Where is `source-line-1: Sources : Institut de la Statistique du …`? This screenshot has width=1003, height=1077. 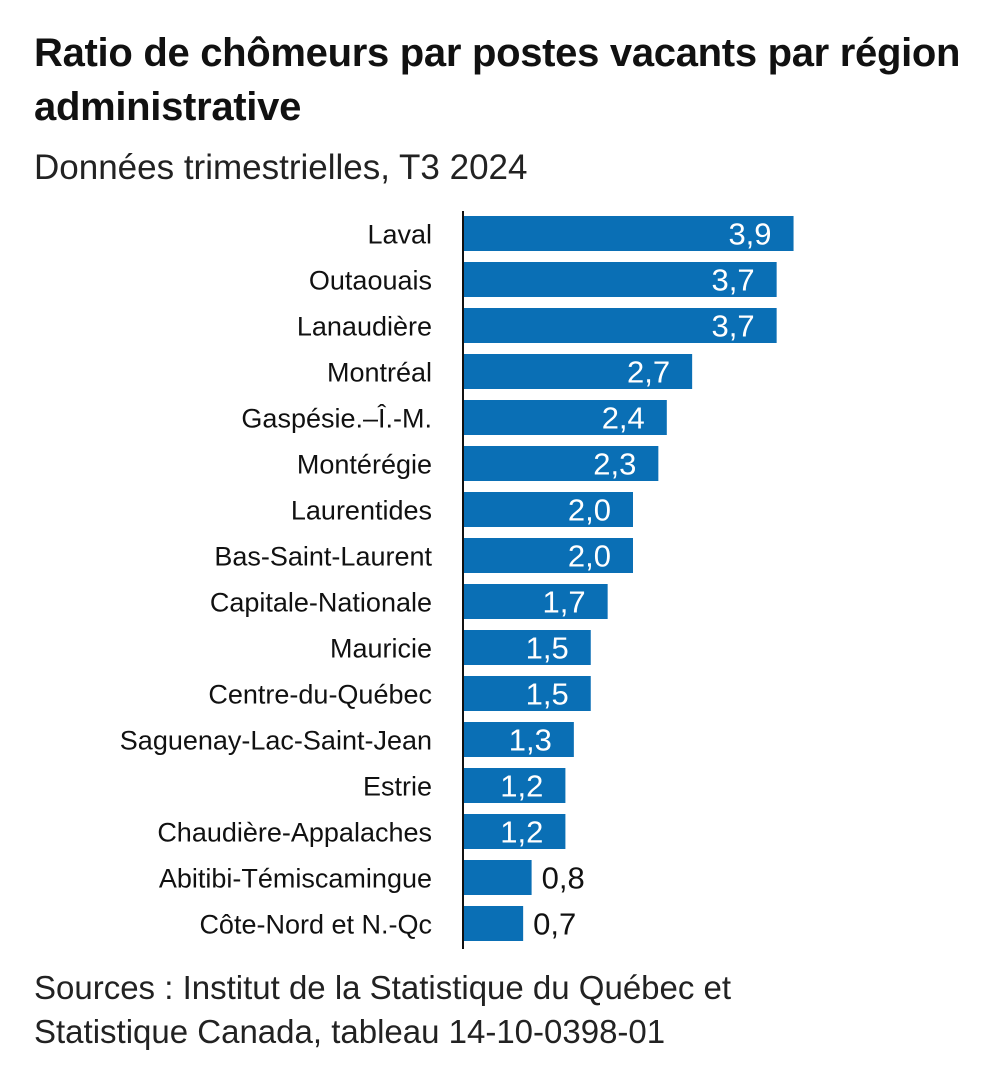
source-line-1: Sources : Institut de la Statistique du … is located at coordinates (383, 987).